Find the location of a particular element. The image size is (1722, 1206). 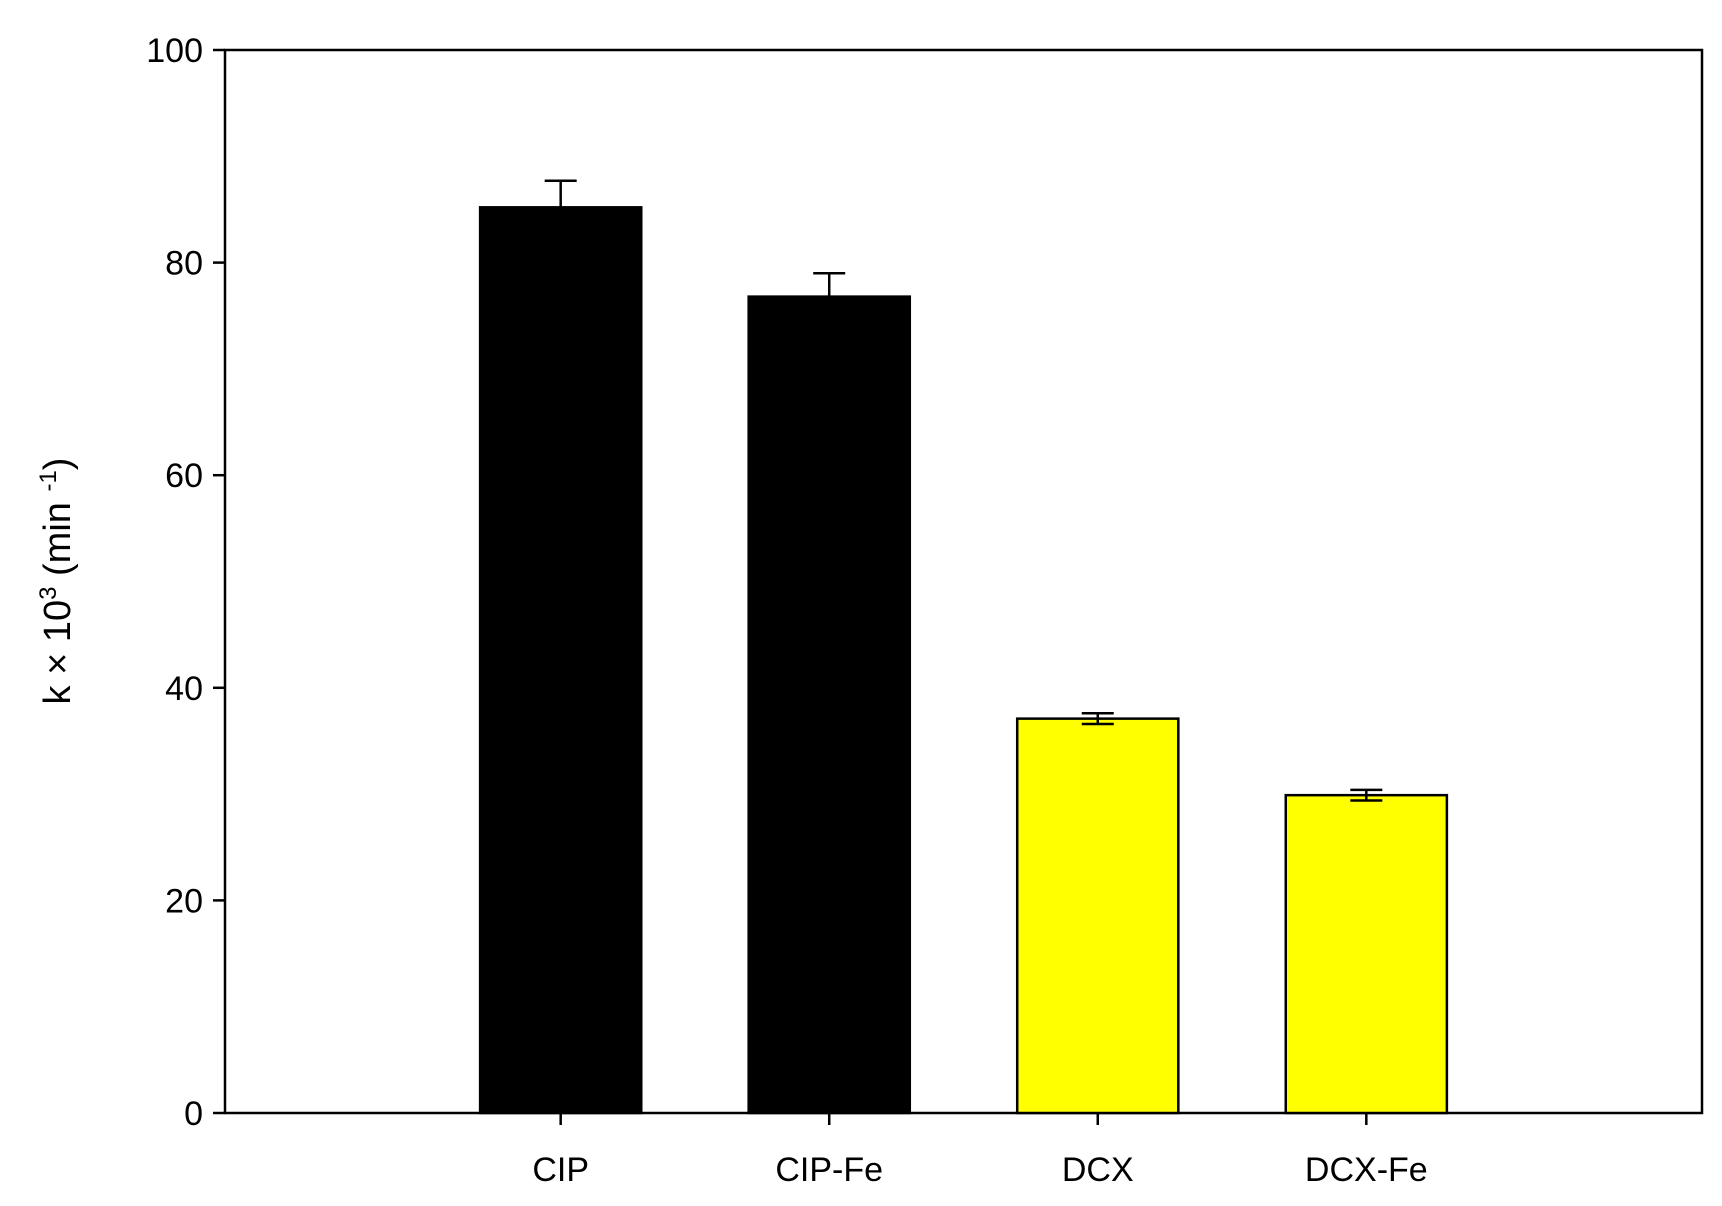

x-tick-label: DCX-Fe is located at coordinates (1366, 1170).